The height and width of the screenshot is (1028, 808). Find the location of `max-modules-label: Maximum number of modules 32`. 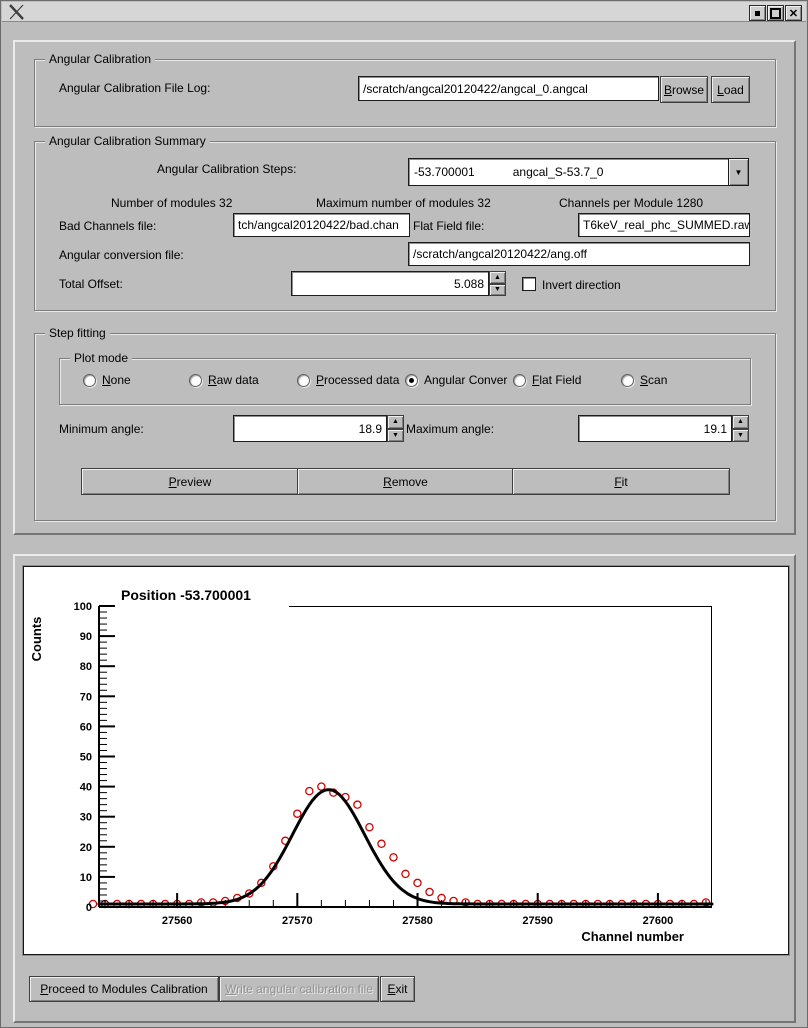

max-modules-label: Maximum number of modules 32 is located at coordinates (403, 203).